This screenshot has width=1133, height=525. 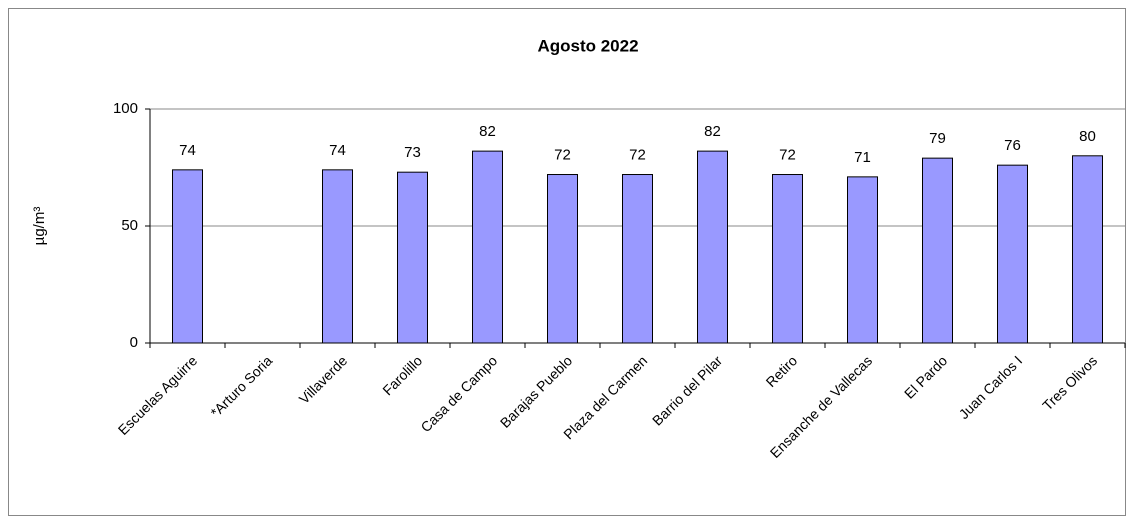 What do you see at coordinates (1087, 136) in the screenshot?
I see `value-label: 80` at bounding box center [1087, 136].